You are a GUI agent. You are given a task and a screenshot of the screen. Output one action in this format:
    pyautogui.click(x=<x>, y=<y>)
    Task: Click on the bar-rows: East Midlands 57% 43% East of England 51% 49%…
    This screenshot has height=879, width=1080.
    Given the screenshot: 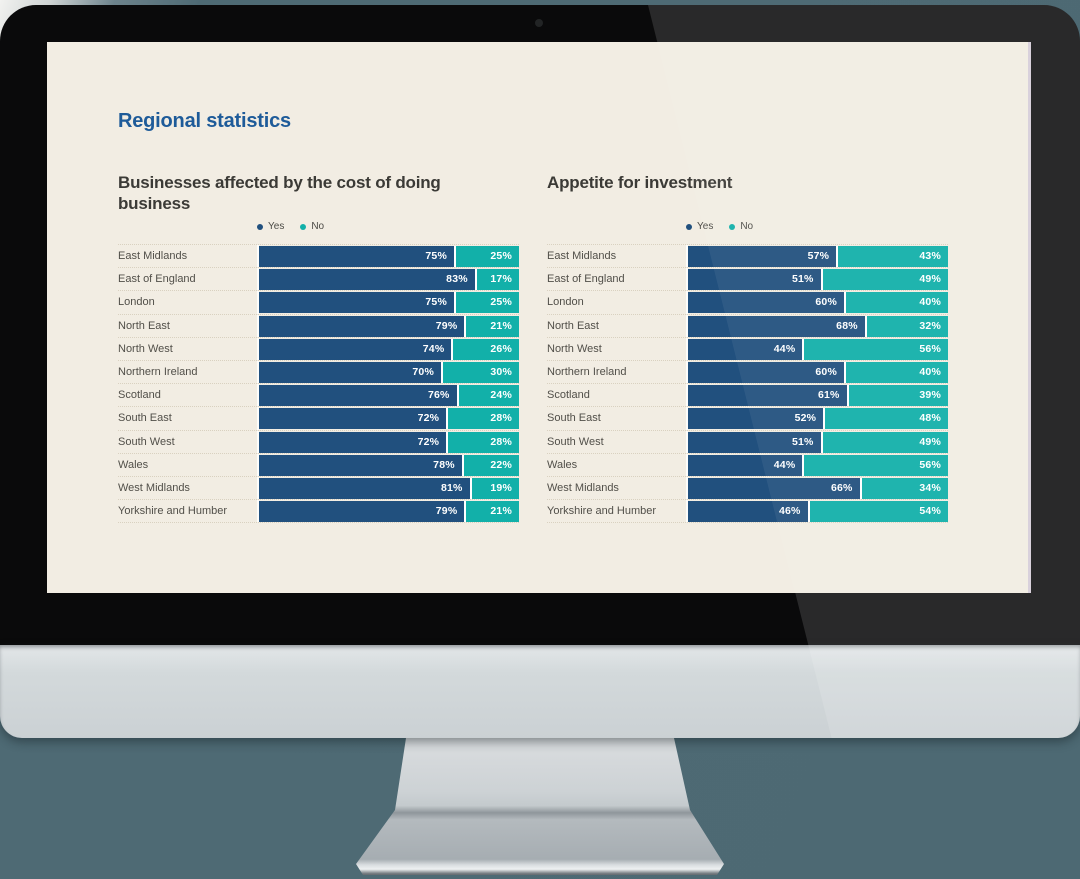 What is the action you would take?
    pyautogui.click(x=747, y=384)
    